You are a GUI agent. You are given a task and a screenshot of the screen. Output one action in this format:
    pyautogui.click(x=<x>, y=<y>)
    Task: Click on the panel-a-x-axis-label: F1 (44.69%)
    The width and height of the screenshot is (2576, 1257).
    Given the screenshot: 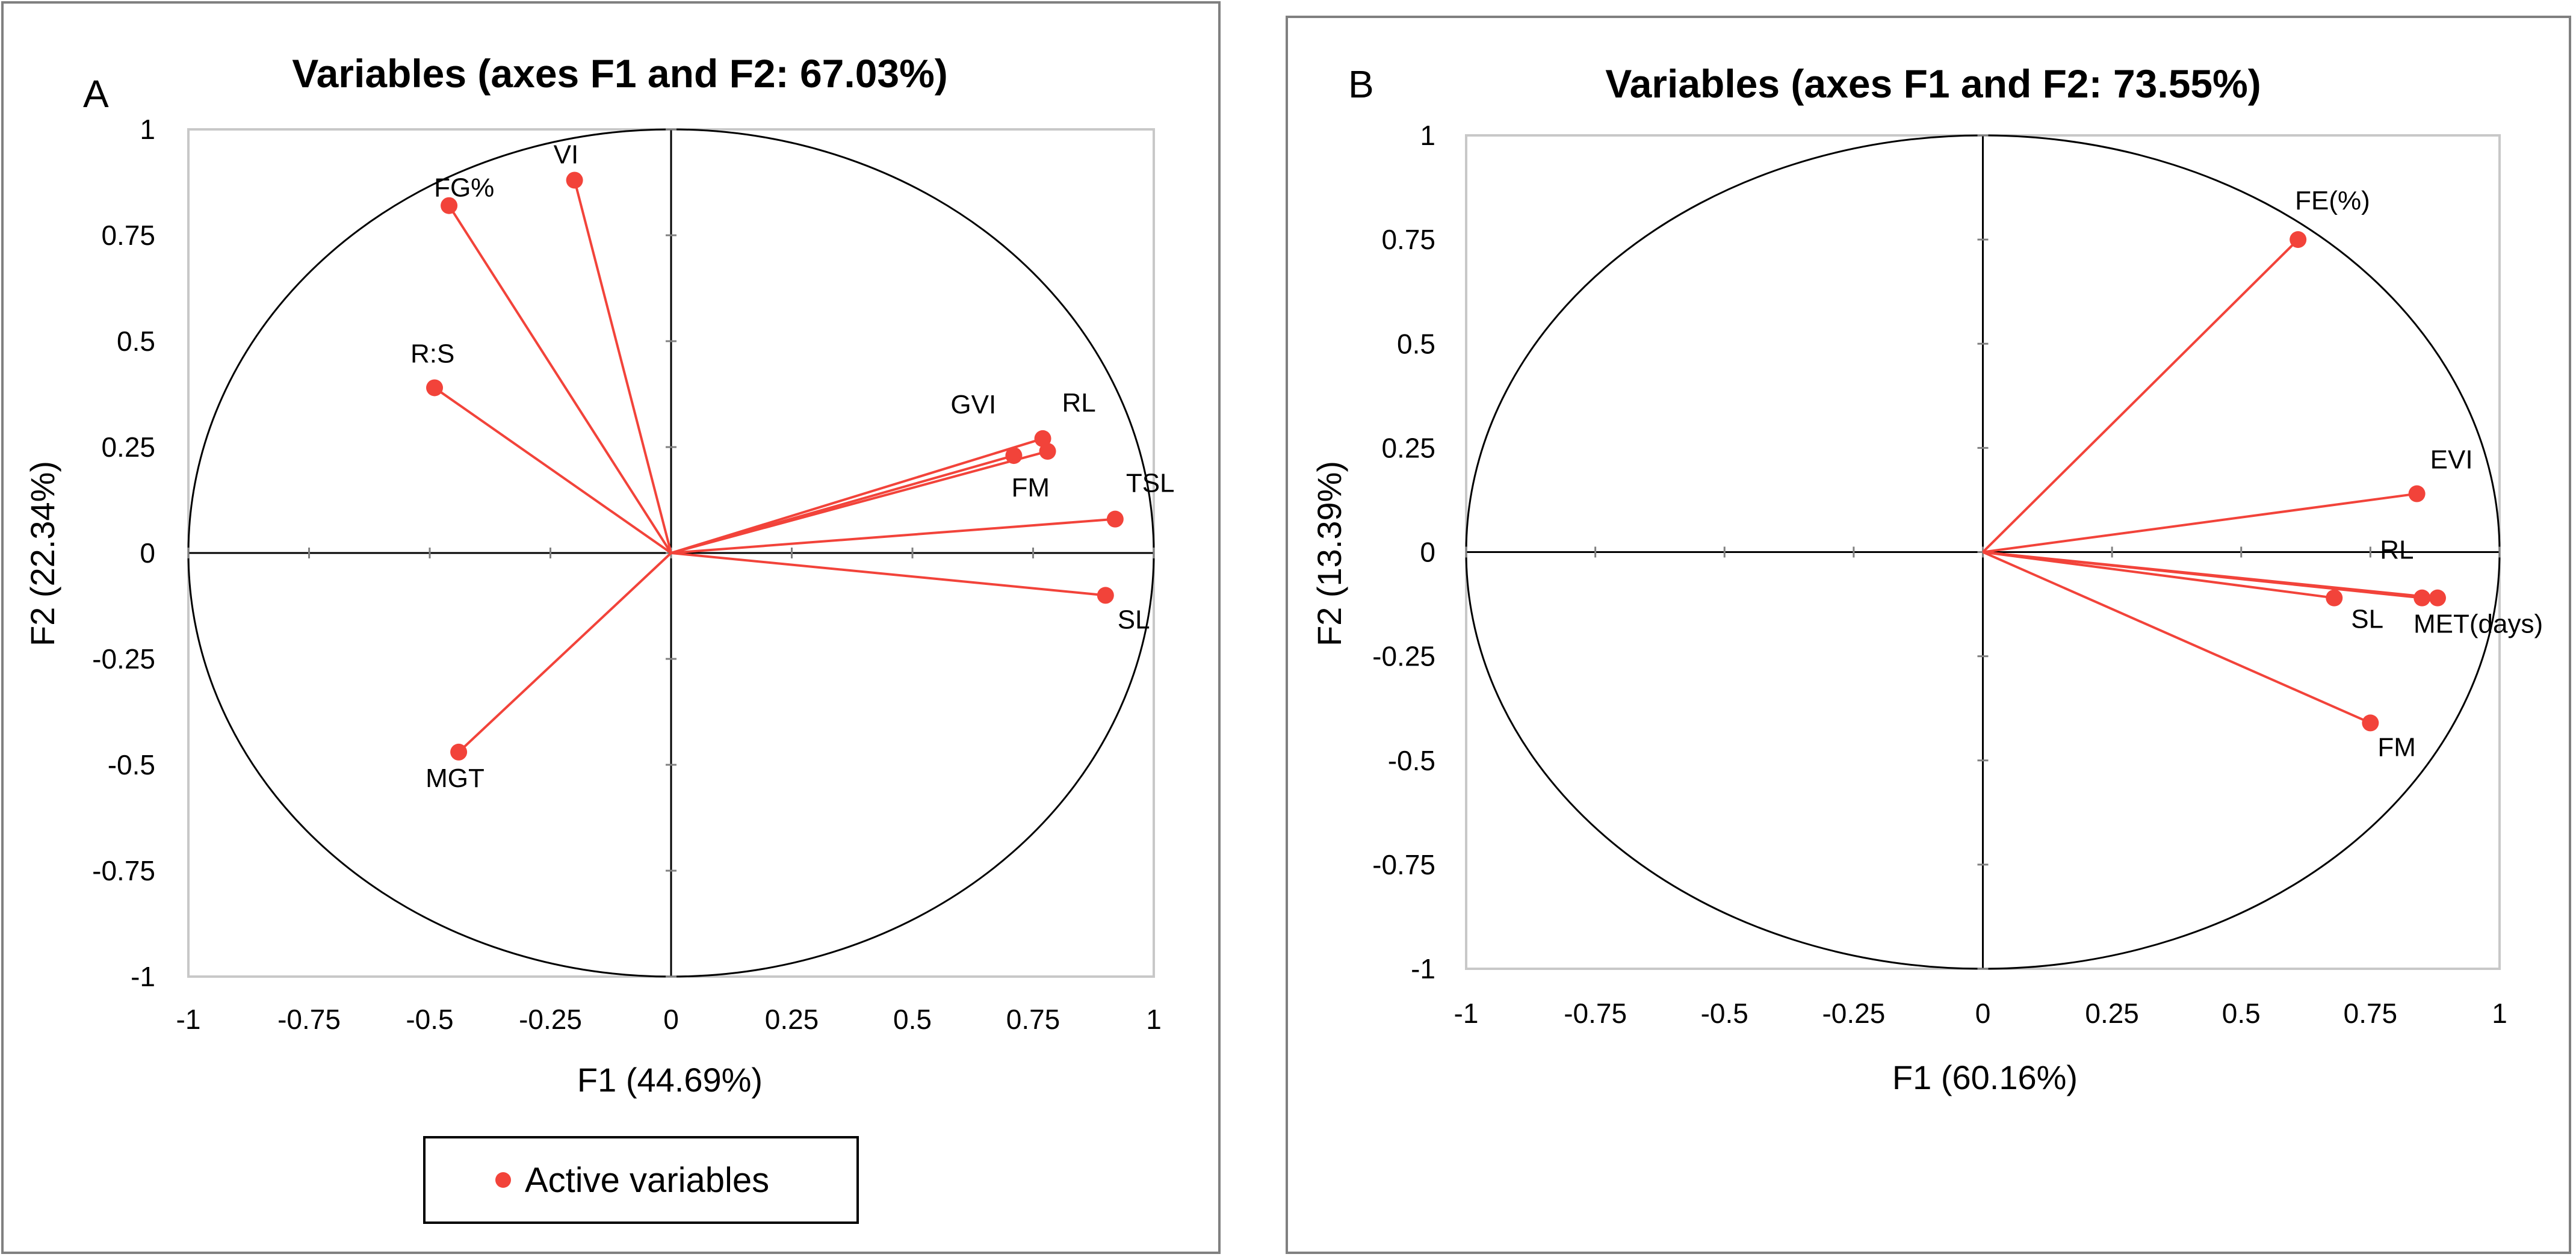 What is the action you would take?
    pyautogui.click(x=670, y=1080)
    